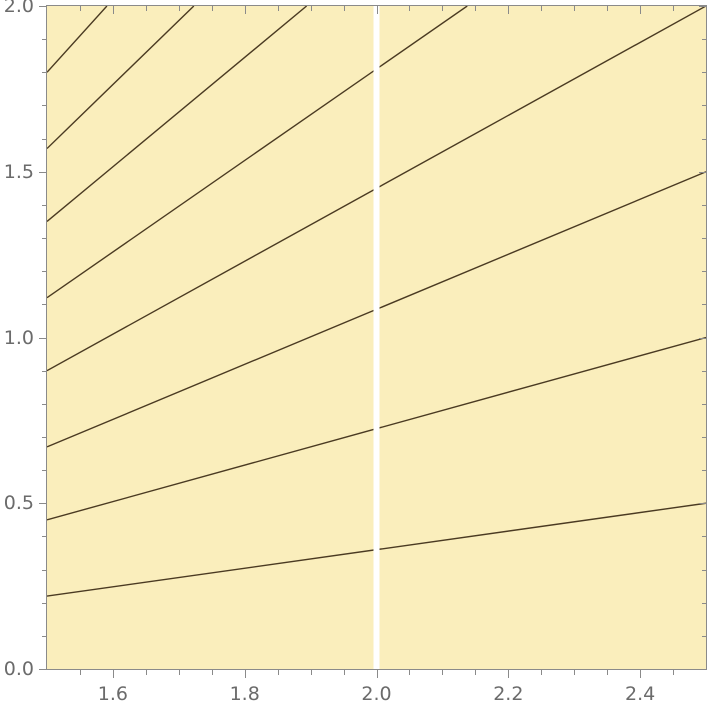  I want to click on x-axis-tick-label: 2.4, so click(640, 694).